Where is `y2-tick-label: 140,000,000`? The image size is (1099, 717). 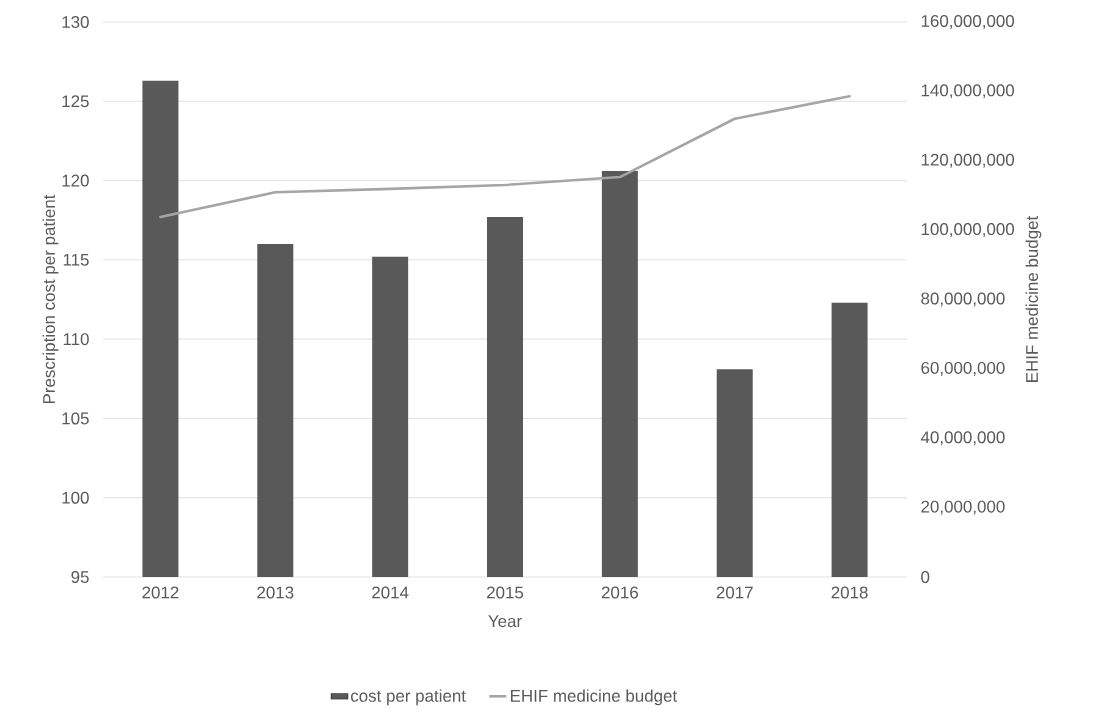
y2-tick-label: 140,000,000 is located at coordinates (968, 91).